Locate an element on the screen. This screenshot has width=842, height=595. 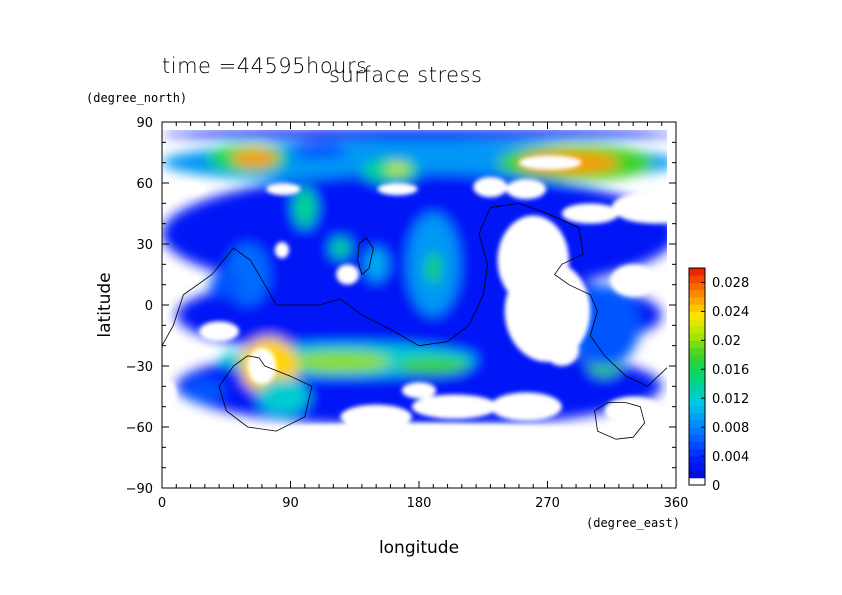
colorbar-frame is located at coordinates (697, 376).